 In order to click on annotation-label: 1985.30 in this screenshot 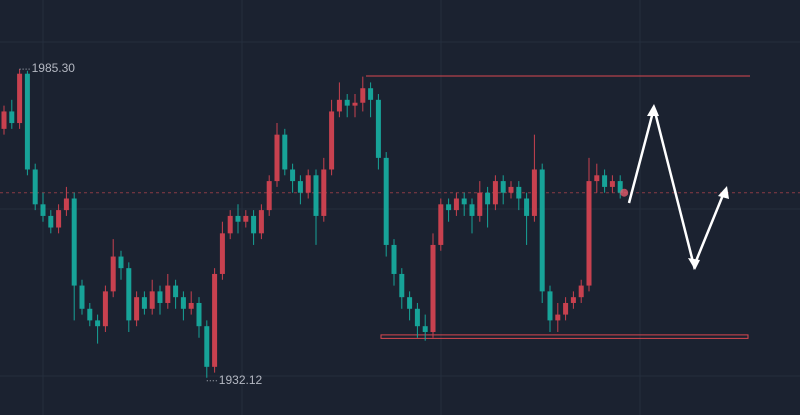, I will do `click(54, 68)`.